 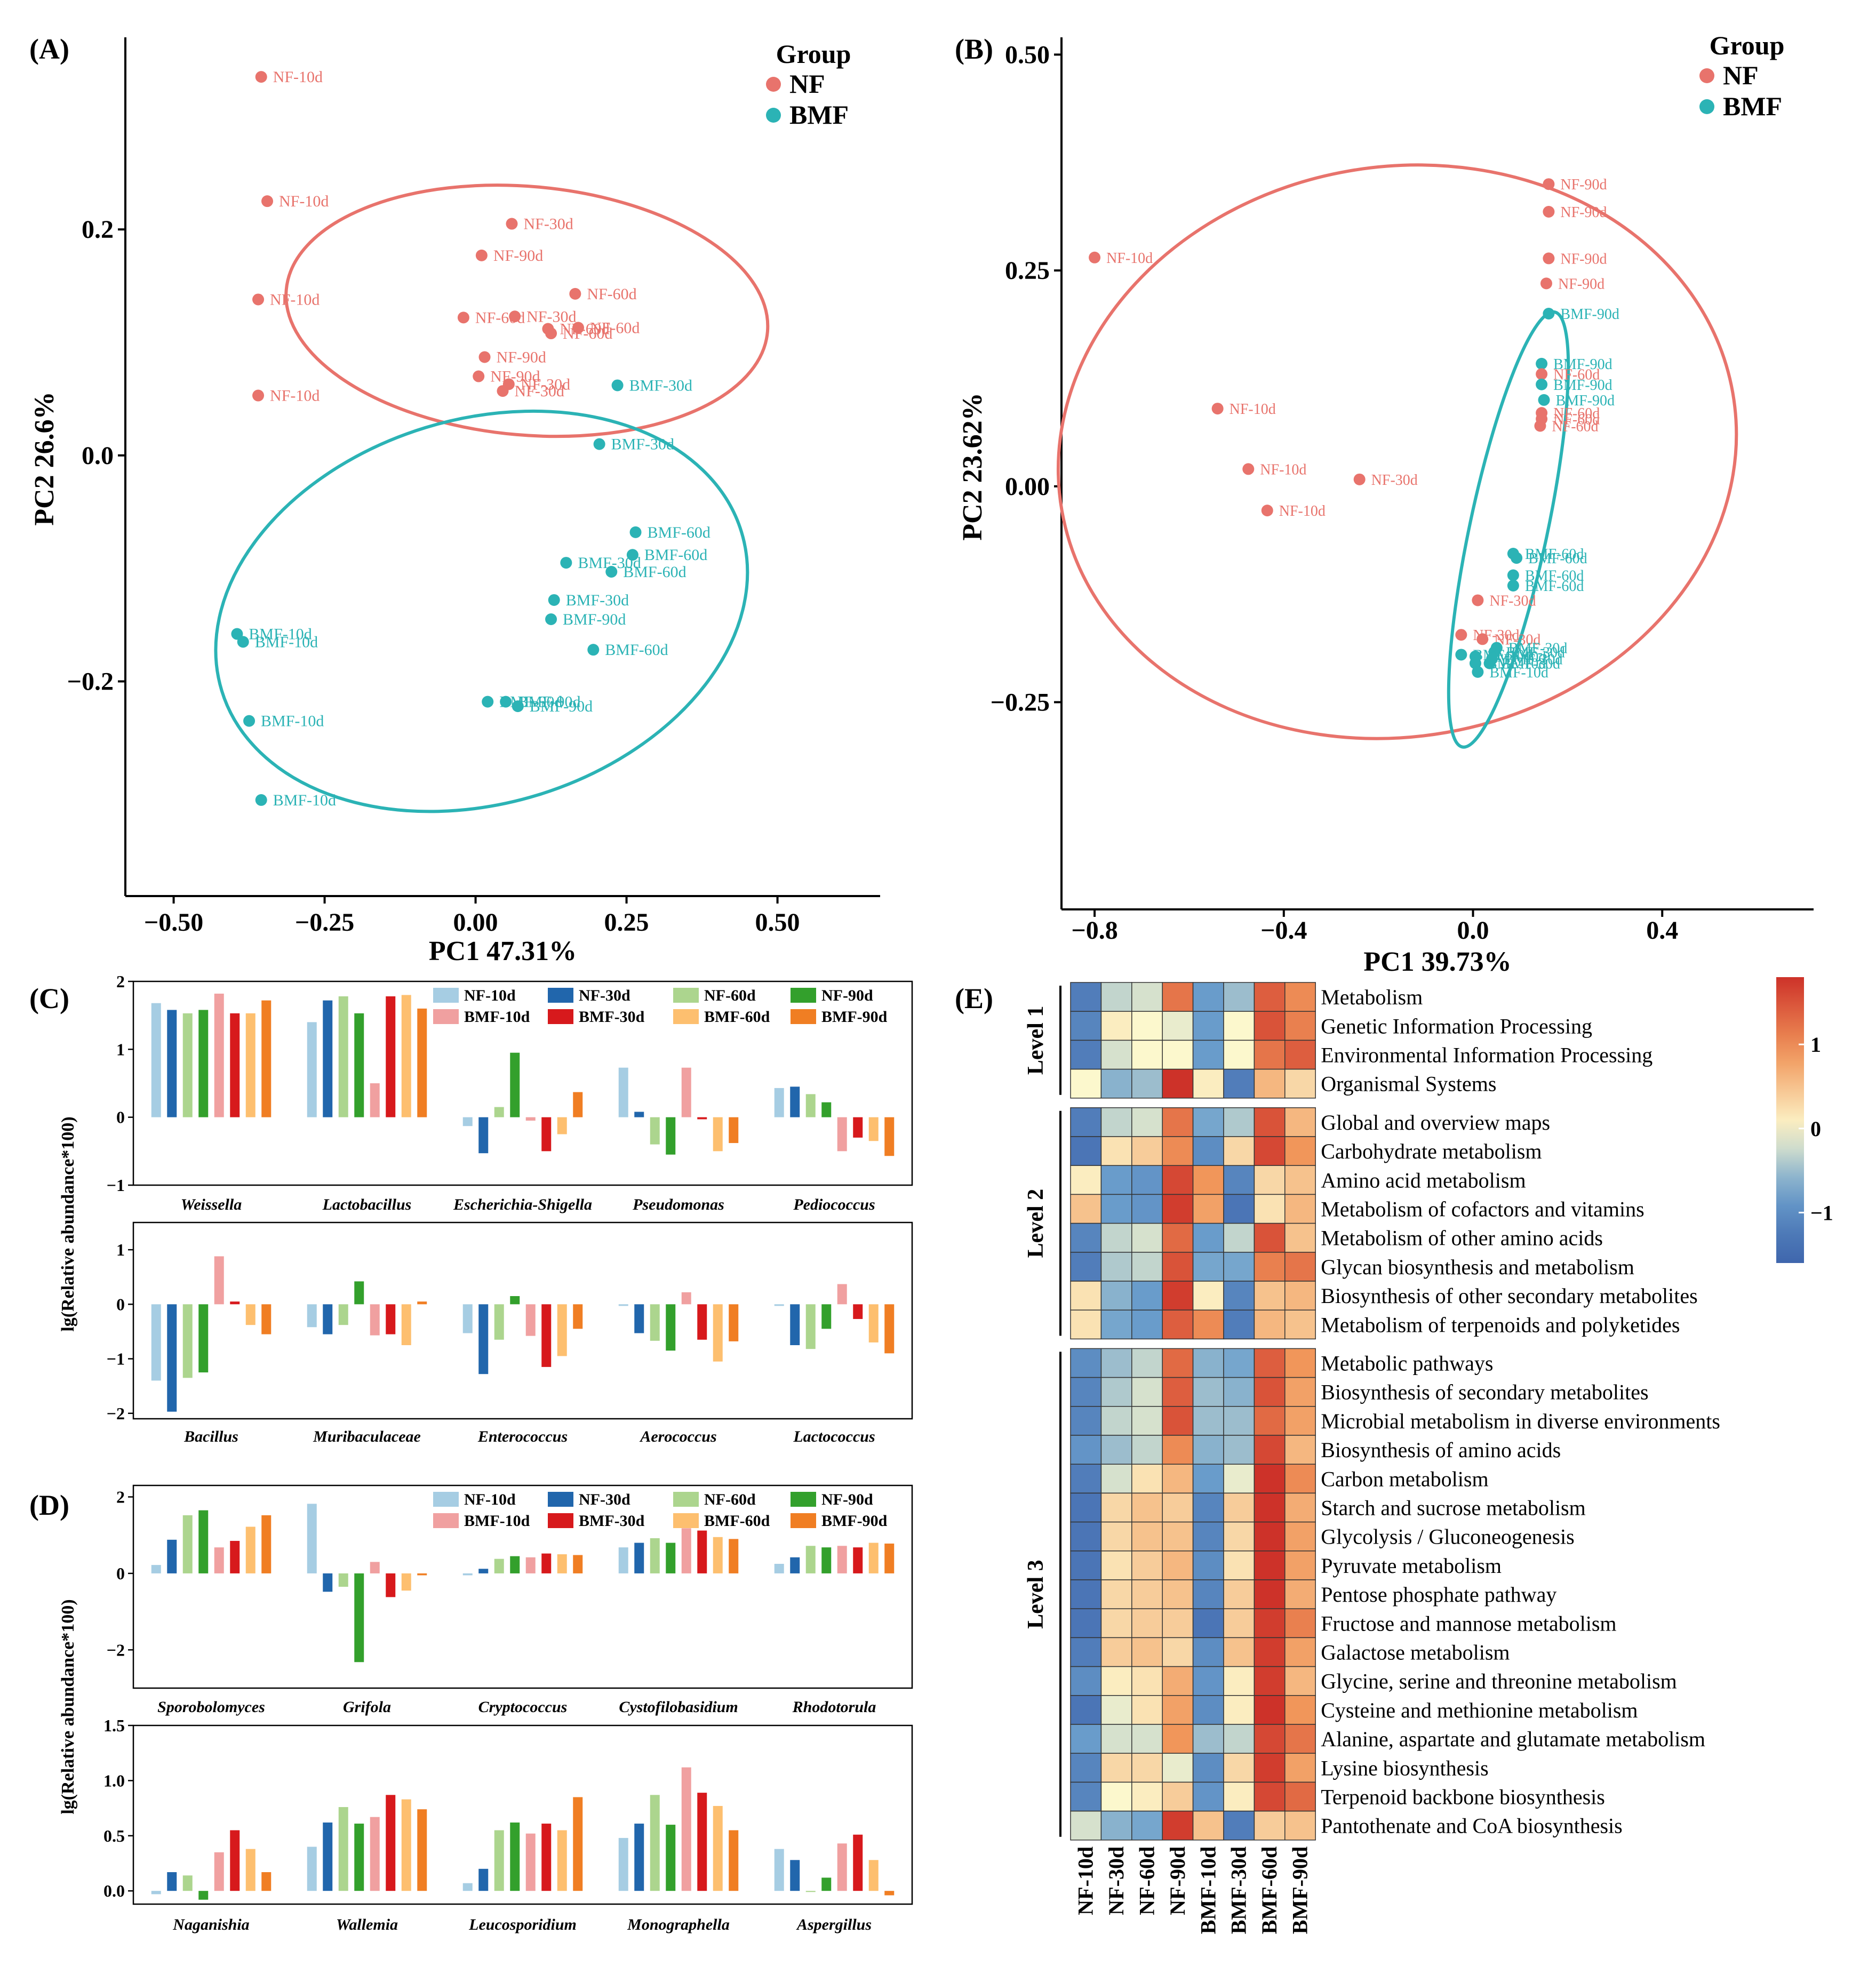 I want to click on point-label: NF-90d, so click(x=521, y=358).